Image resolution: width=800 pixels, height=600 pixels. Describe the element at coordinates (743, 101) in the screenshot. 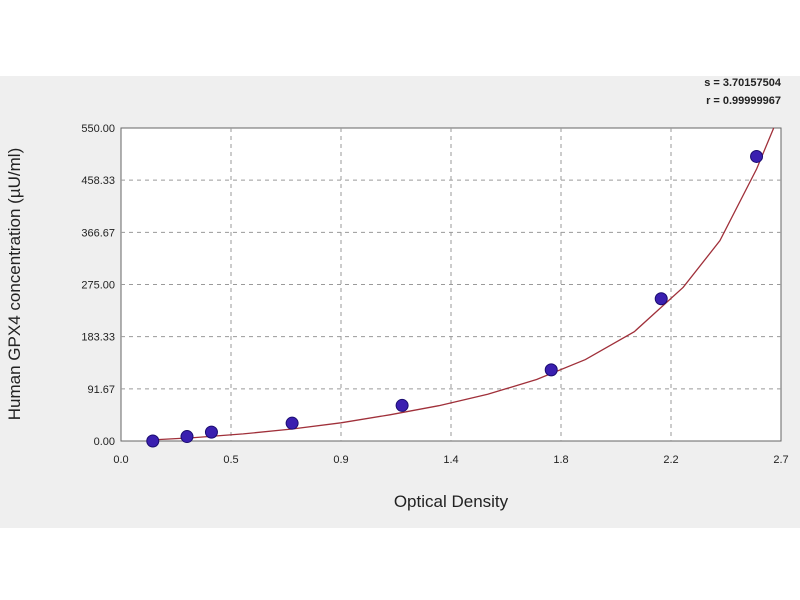

I see `stats-r-value: r = 0.99999967` at that location.